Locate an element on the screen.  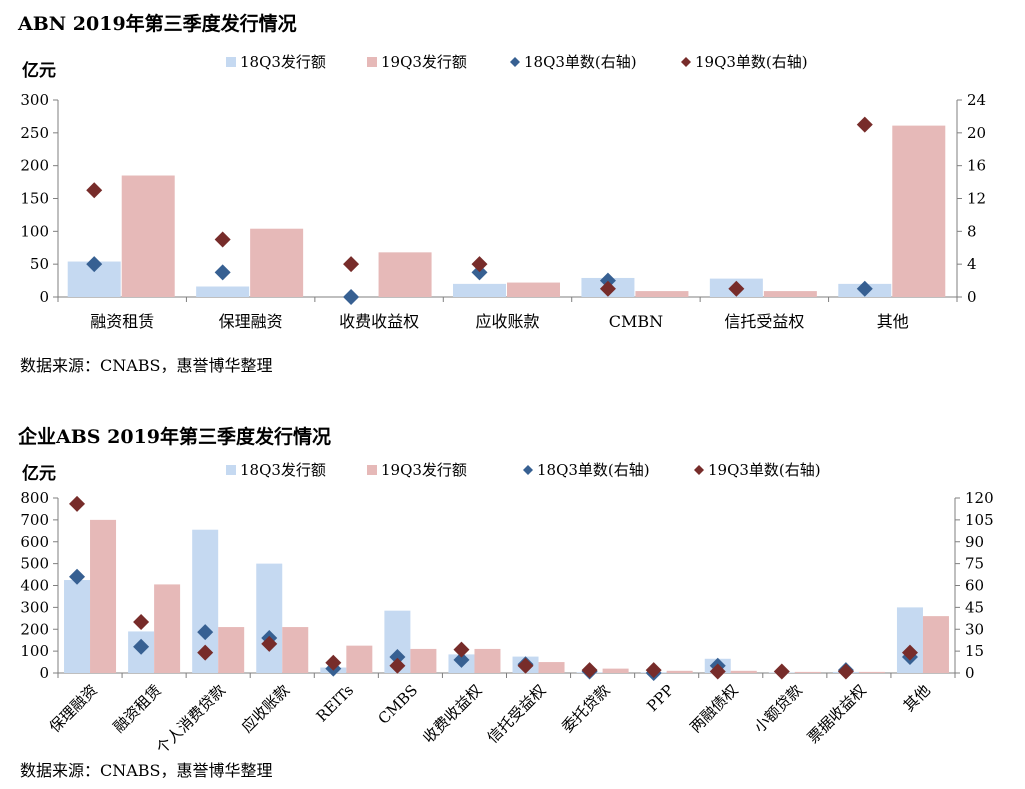
chart2-y-axis-unit: 亿元 is located at coordinates (39, 473).